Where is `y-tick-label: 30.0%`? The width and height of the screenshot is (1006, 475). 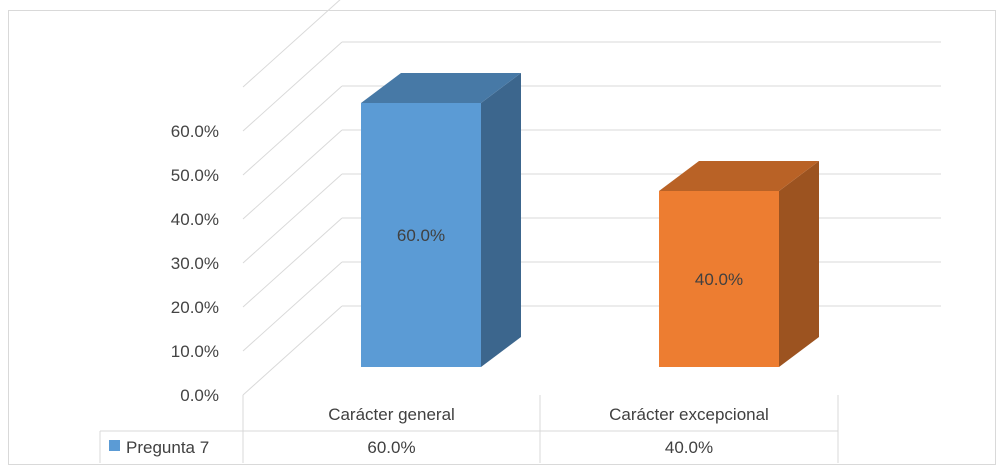
y-tick-label: 30.0% is located at coordinates (195, 263).